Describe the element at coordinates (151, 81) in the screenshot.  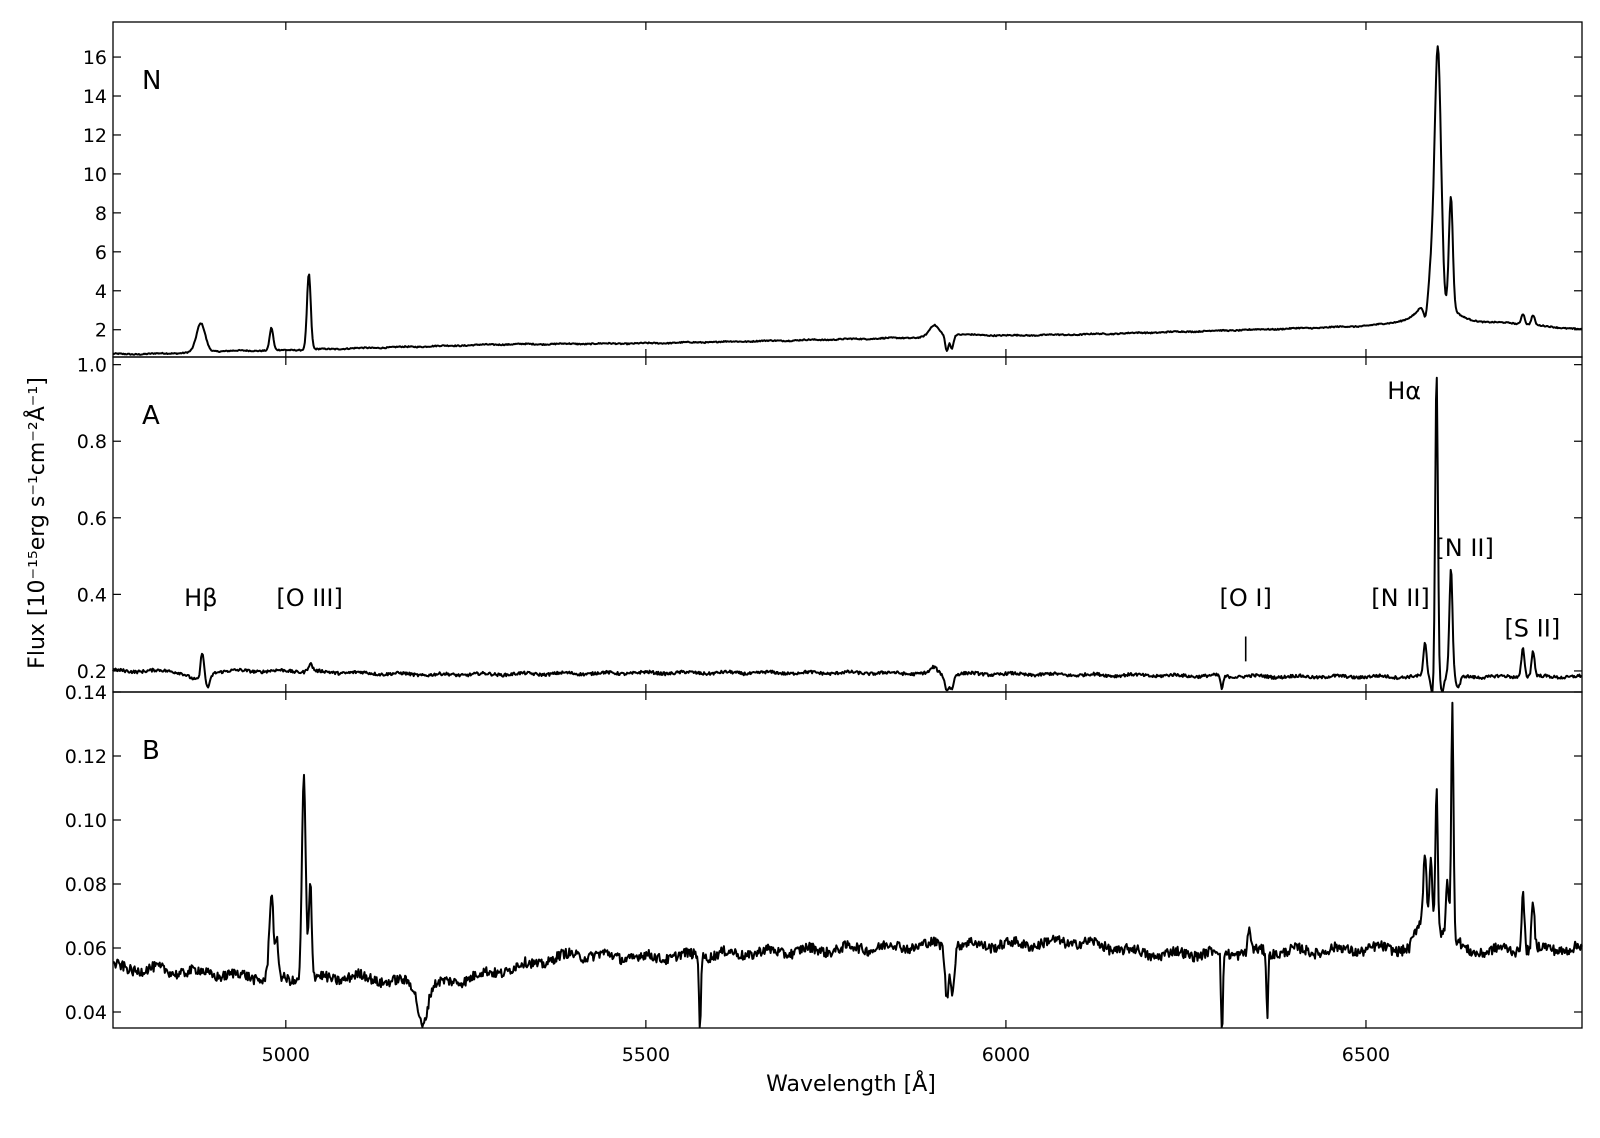
I see `panel-label: N` at that location.